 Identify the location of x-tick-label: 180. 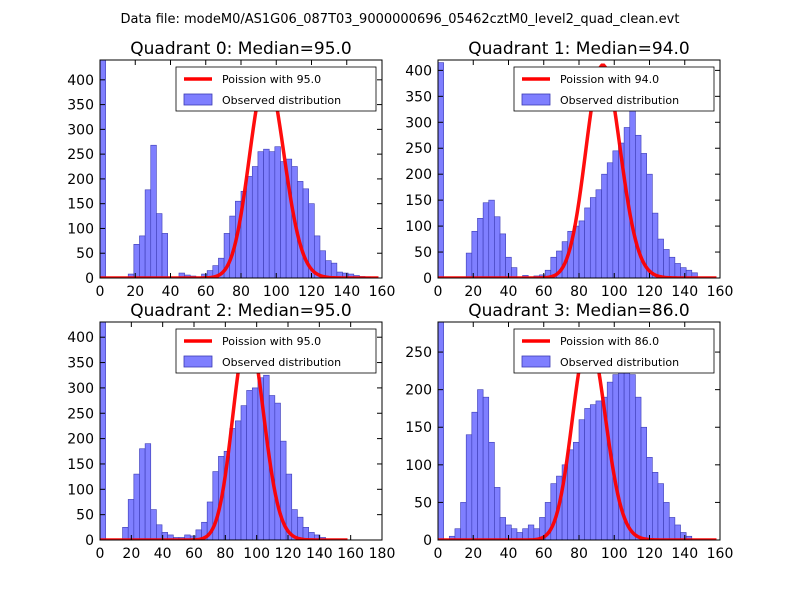
(382, 554).